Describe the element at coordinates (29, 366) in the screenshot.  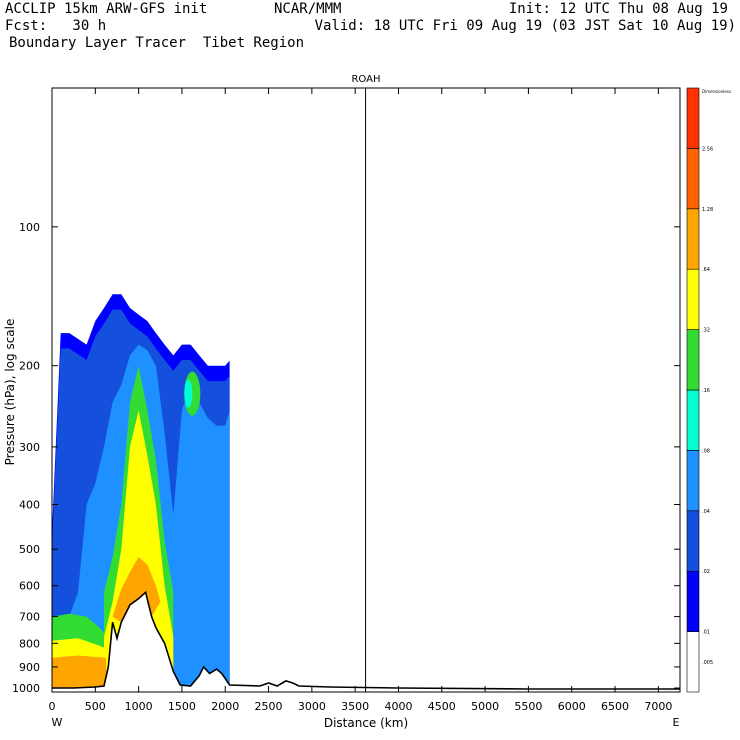
I see `y-tick-label: 200` at that location.